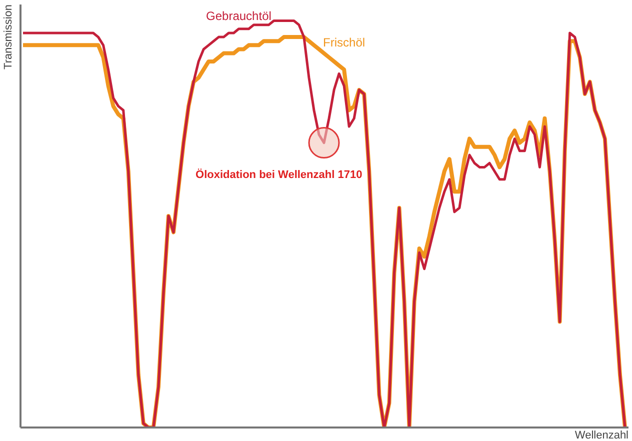  What do you see at coordinates (239, 15) in the screenshot?
I see `series-label: Gebrauchtöl` at bounding box center [239, 15].